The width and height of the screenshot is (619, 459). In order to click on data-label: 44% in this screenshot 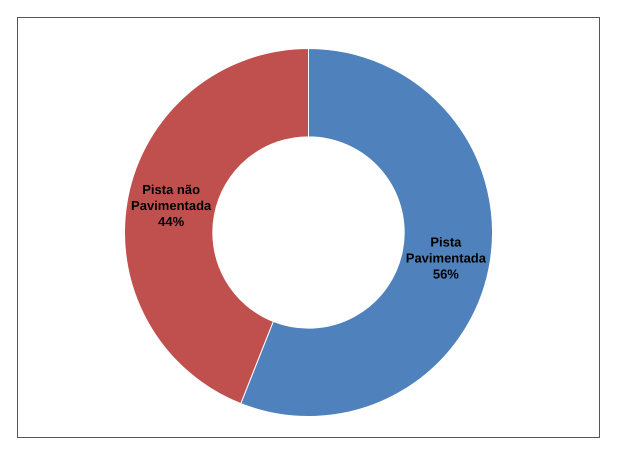, I will do `click(171, 221)`.